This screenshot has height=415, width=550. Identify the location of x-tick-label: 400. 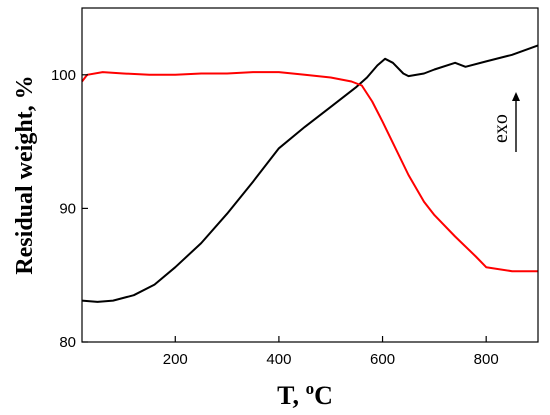
(278, 359).